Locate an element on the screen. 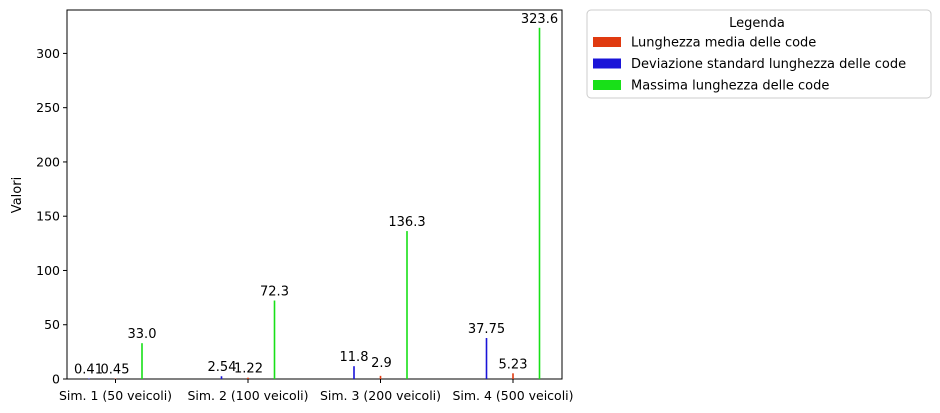 This screenshot has width=940, height=413. data-label: 2.54 is located at coordinates (222, 367).